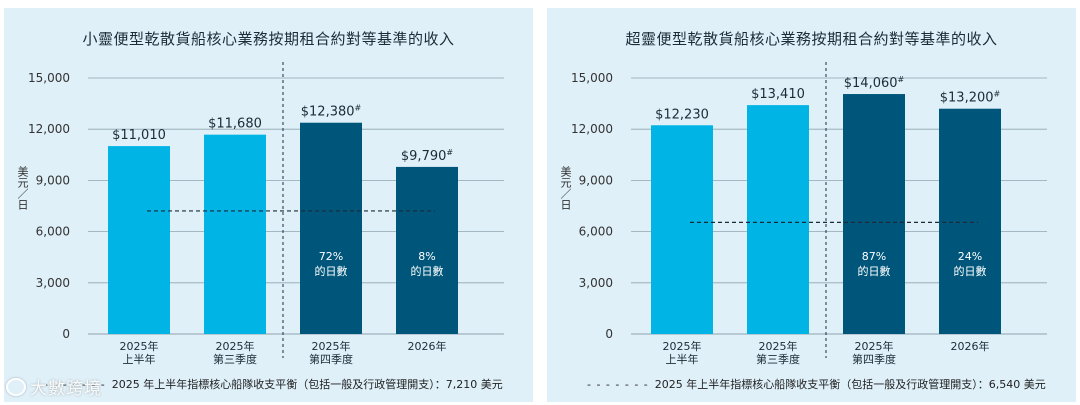 The image size is (1080, 405). What do you see at coordinates (874, 83) in the screenshot?
I see `bar-value-label: $14,060#` at bounding box center [874, 83].